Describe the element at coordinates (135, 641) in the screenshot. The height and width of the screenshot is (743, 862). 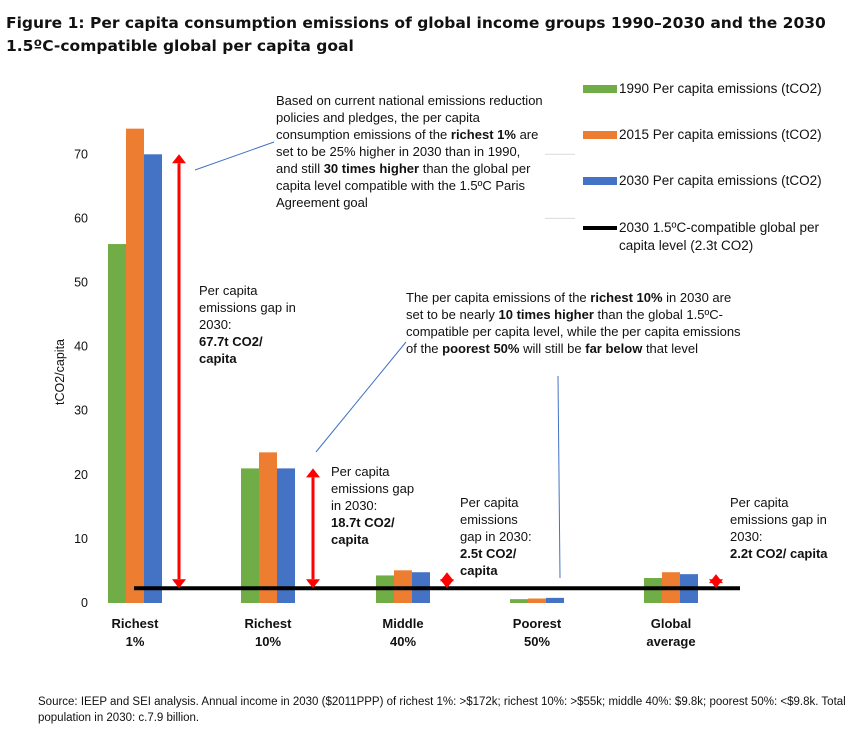
I see `x-tick-label: 1%` at that location.